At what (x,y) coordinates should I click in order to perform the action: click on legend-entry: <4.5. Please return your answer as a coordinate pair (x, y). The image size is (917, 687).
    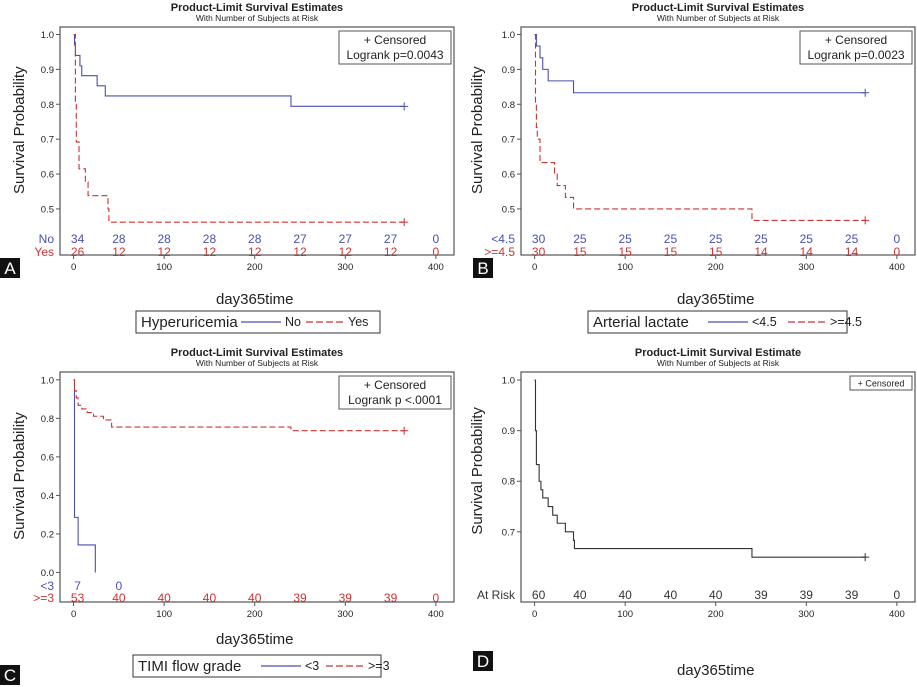
    Looking at the image, I should click on (764, 322).